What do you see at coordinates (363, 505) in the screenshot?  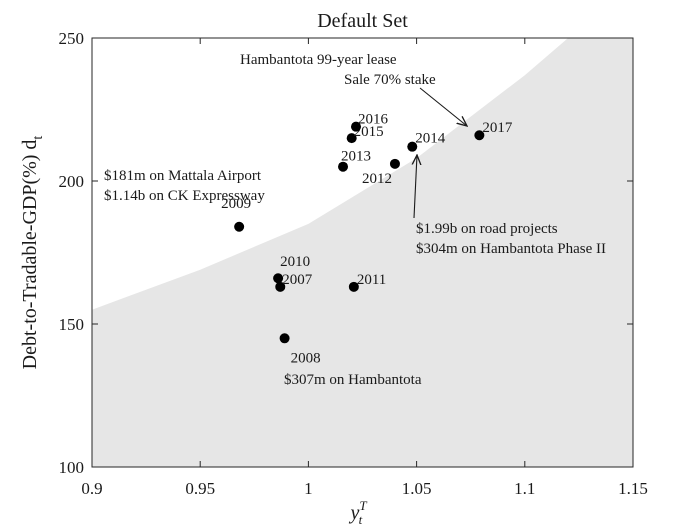 I see `x-axis-label-sup: T` at bounding box center [363, 505].